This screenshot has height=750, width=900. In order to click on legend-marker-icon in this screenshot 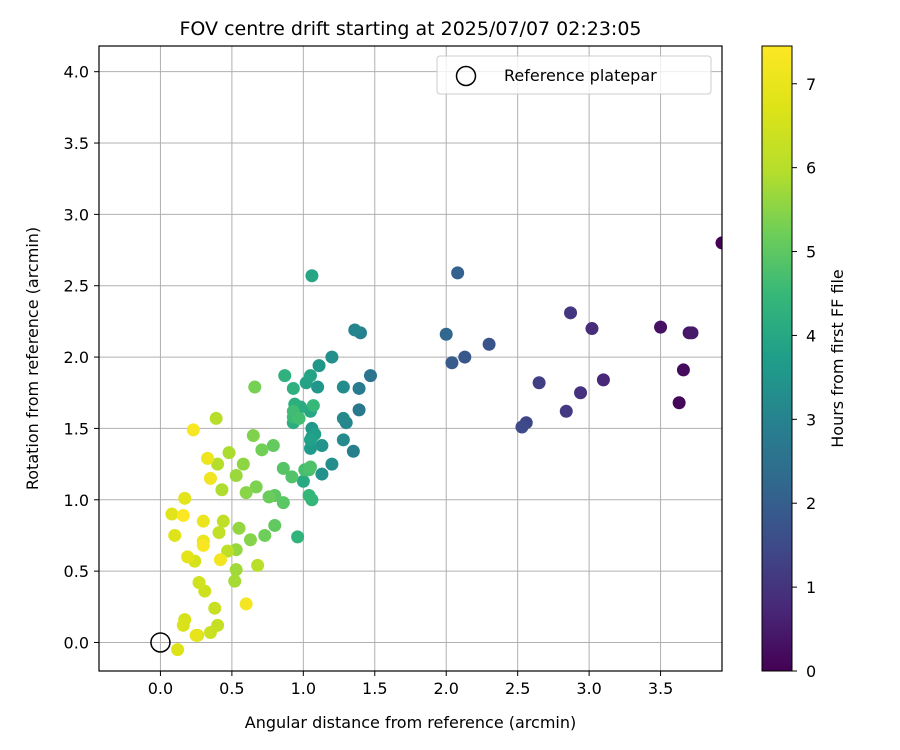, I will do `click(466, 76)`.